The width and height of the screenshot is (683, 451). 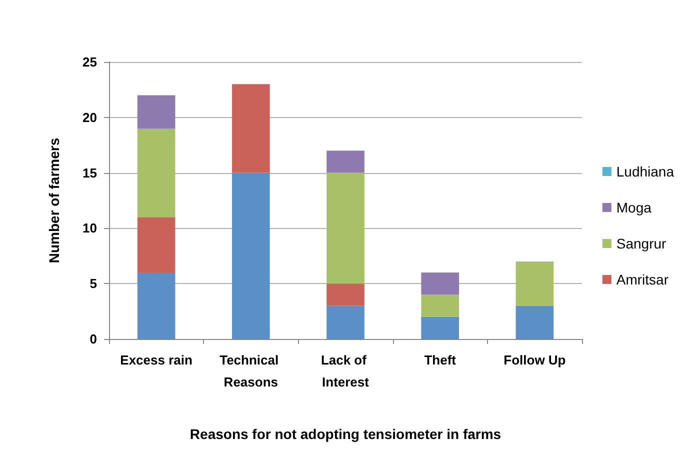 What do you see at coordinates (89, 62) in the screenshot?
I see `y-tick-label: 25` at bounding box center [89, 62].